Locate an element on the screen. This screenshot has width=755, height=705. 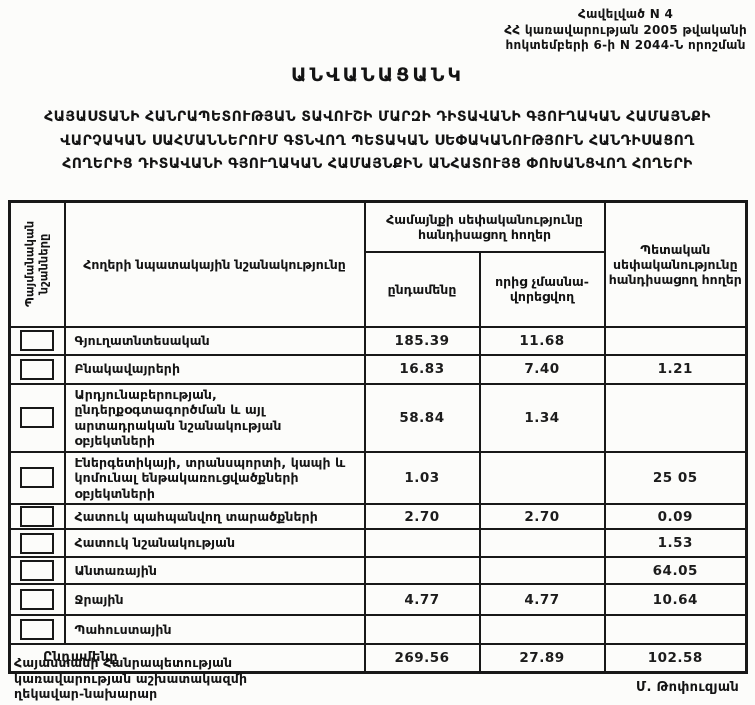
non-privatizable-value: 1.34 is located at coordinates (542, 417).